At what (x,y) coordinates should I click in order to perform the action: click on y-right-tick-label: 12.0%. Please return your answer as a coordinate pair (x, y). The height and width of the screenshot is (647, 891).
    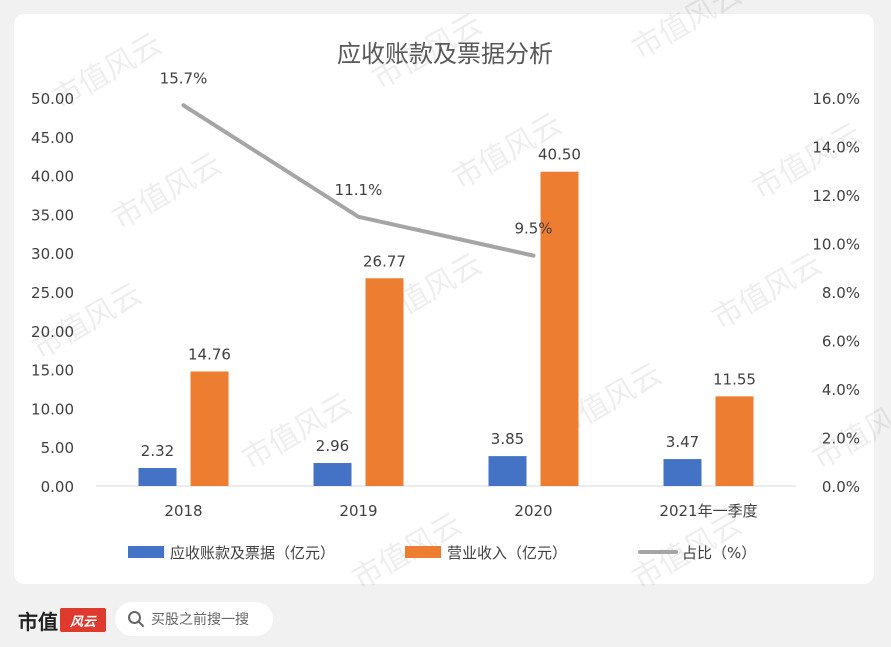
    Looking at the image, I should click on (836, 196).